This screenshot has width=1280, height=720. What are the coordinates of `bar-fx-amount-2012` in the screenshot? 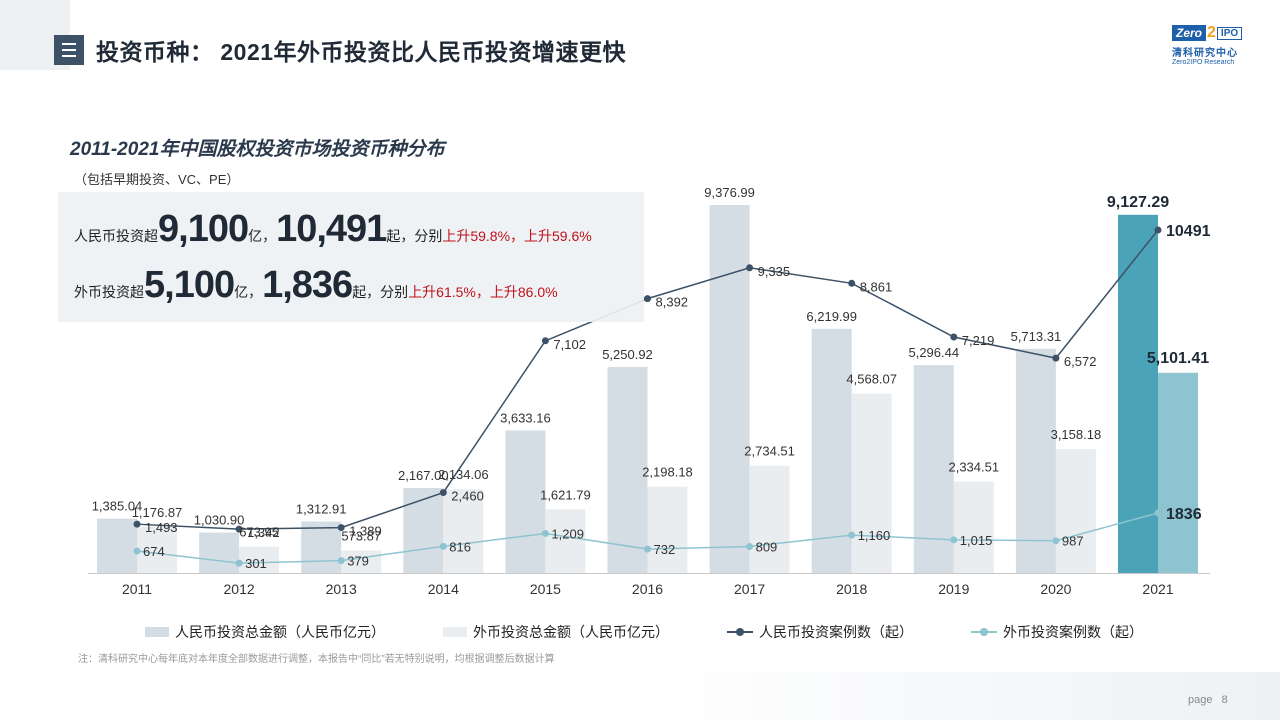 It's located at (259, 559).